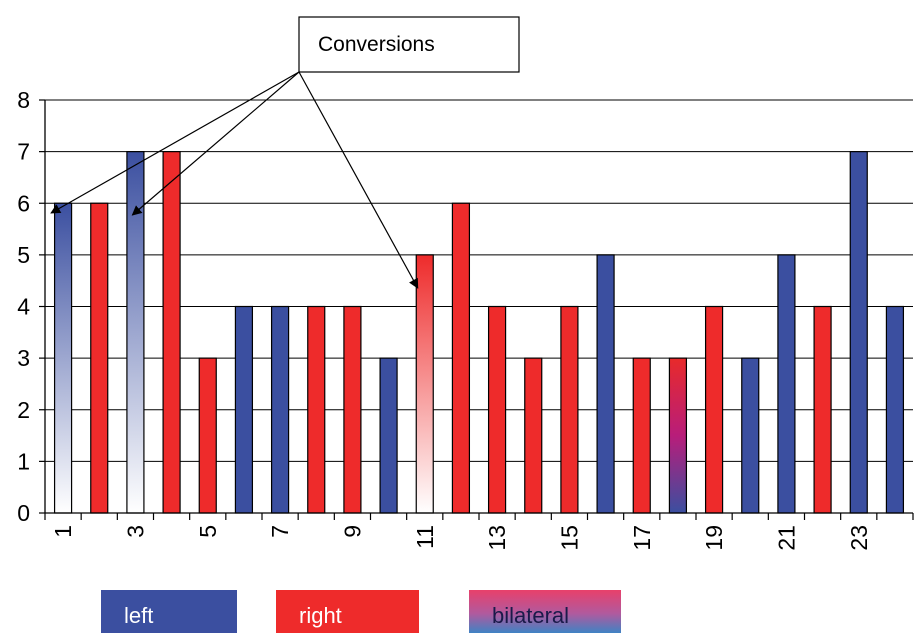 This screenshot has height=633, width=917. I want to click on legend-swatch-left, so click(169, 611).